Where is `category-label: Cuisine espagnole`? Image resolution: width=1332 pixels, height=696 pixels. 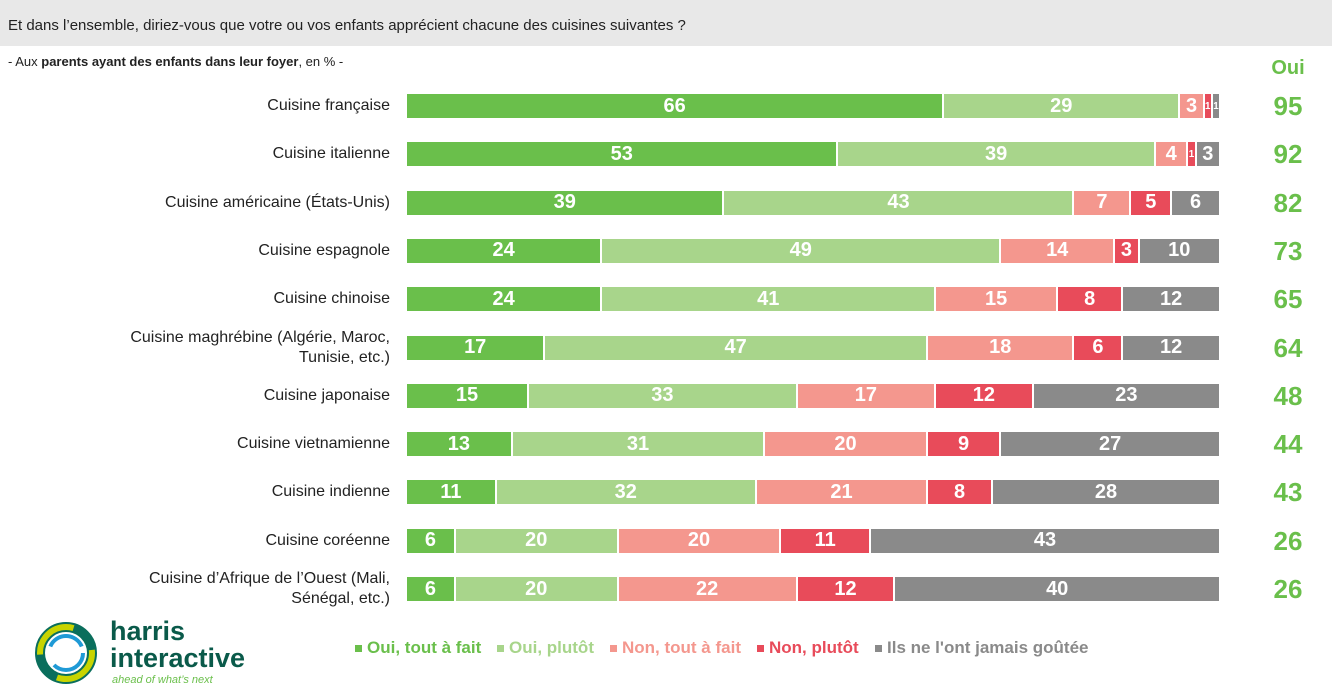
category-label: Cuisine espagnole is located at coordinates (324, 250).